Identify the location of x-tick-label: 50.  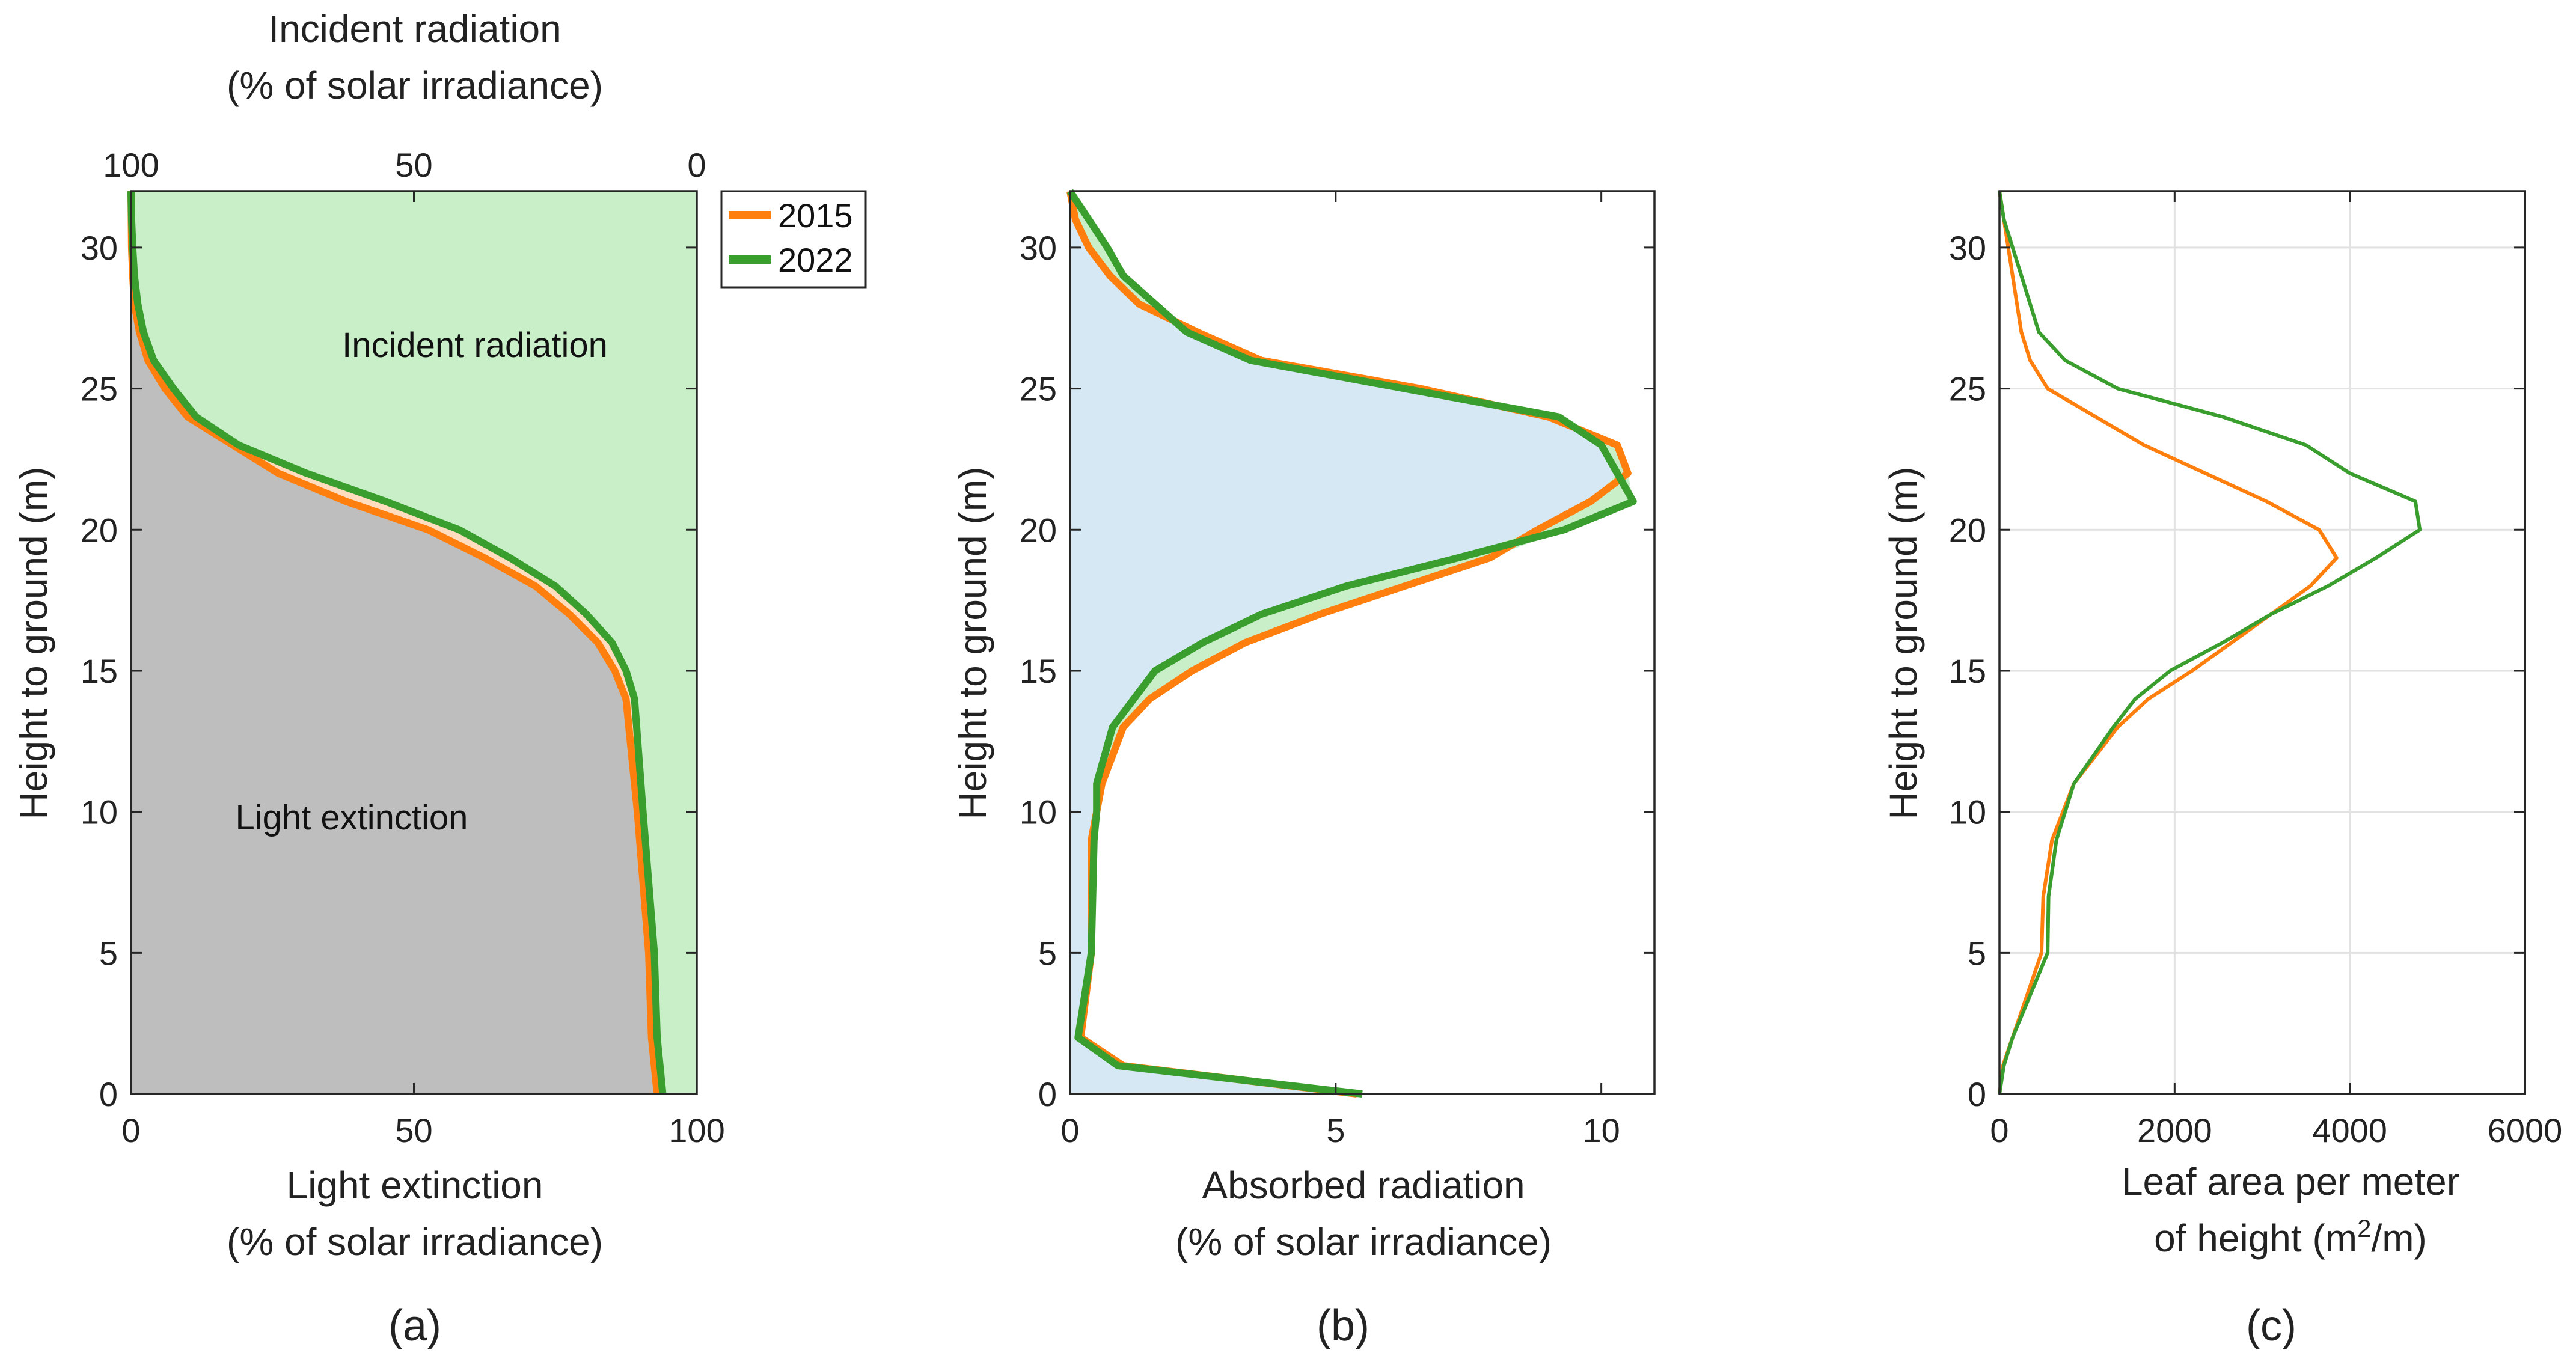
(413, 1130).